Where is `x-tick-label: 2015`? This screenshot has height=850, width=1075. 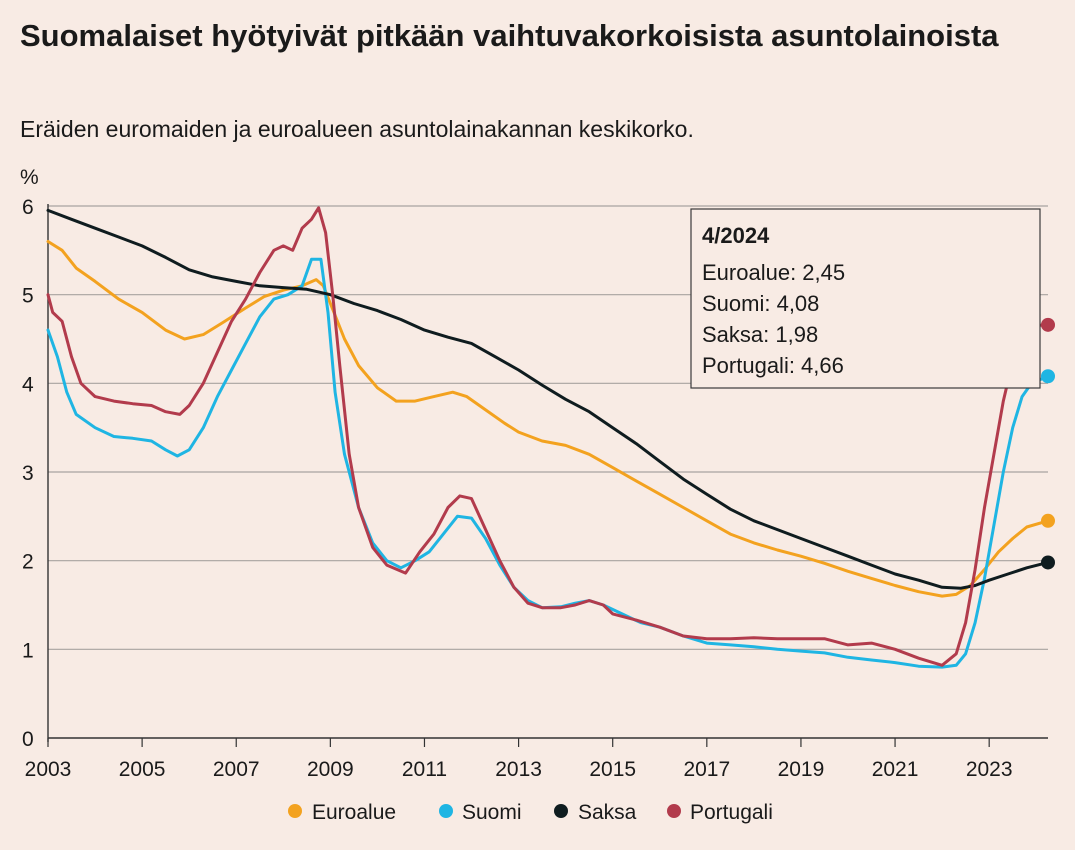
x-tick-label: 2015 is located at coordinates (612, 769).